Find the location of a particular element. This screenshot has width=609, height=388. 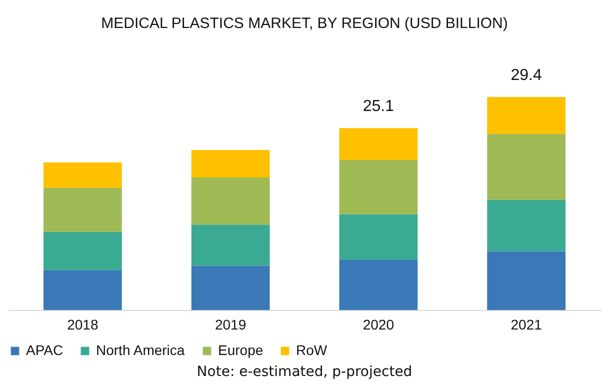

x-tick-label: 2021 is located at coordinates (526, 324).